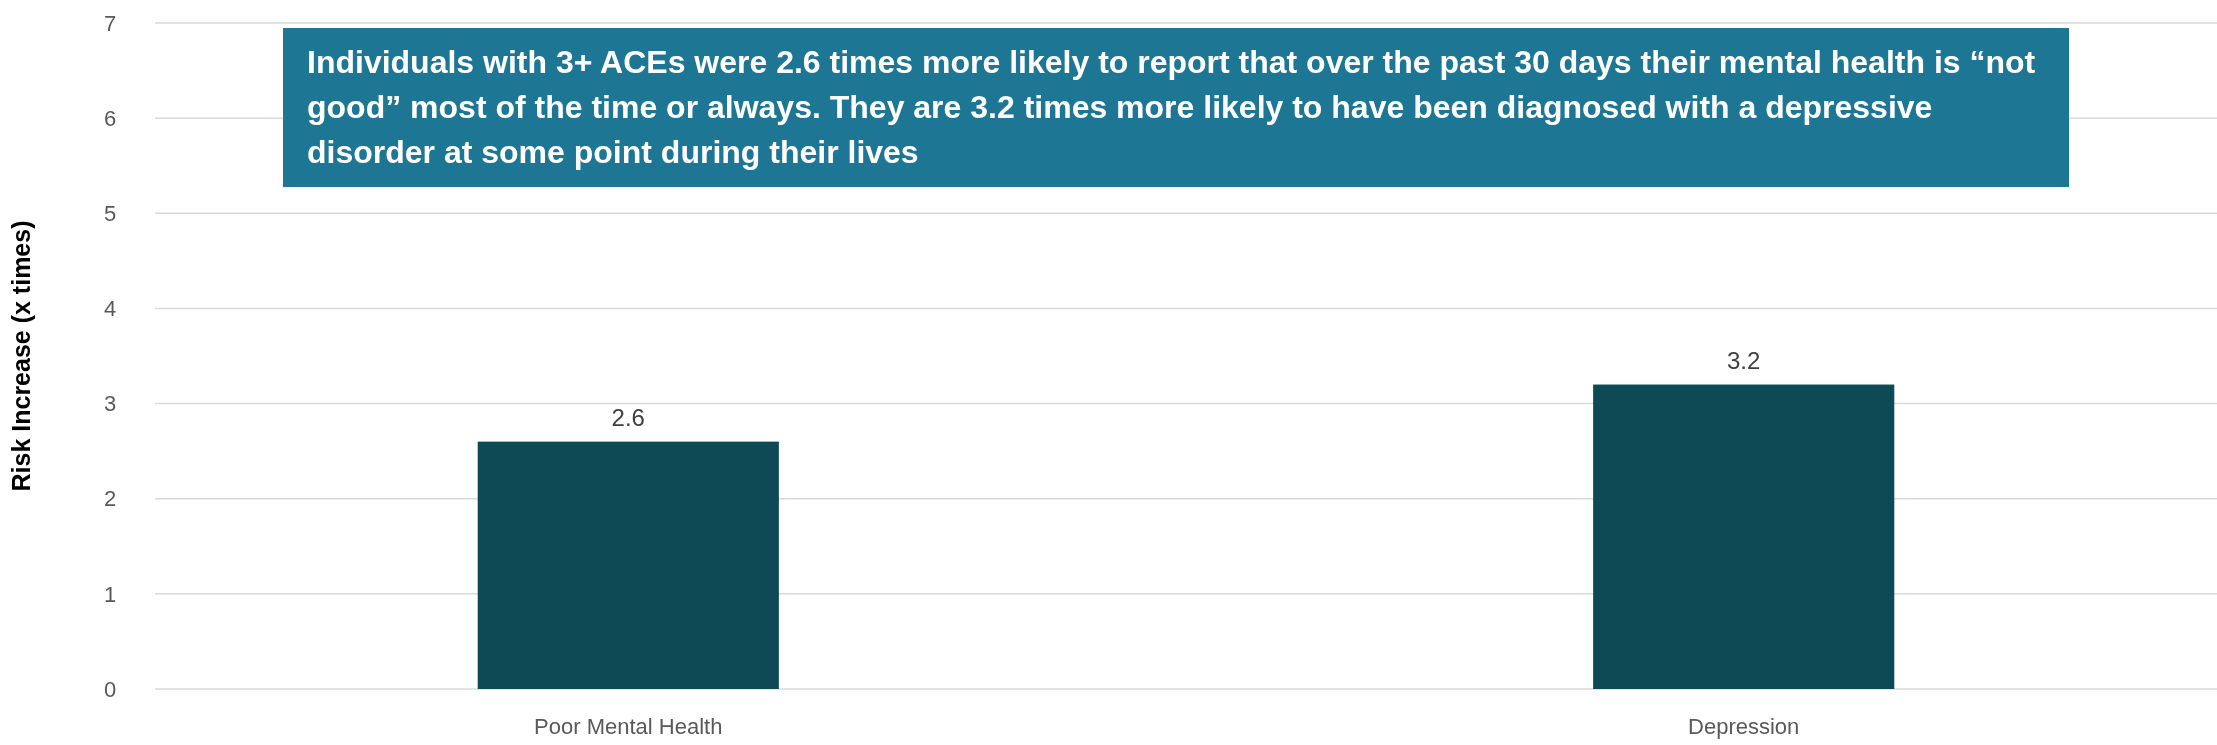 The image size is (2217, 745). What do you see at coordinates (628, 726) in the screenshot?
I see `x-tick-label: Poor Mental Health` at bounding box center [628, 726].